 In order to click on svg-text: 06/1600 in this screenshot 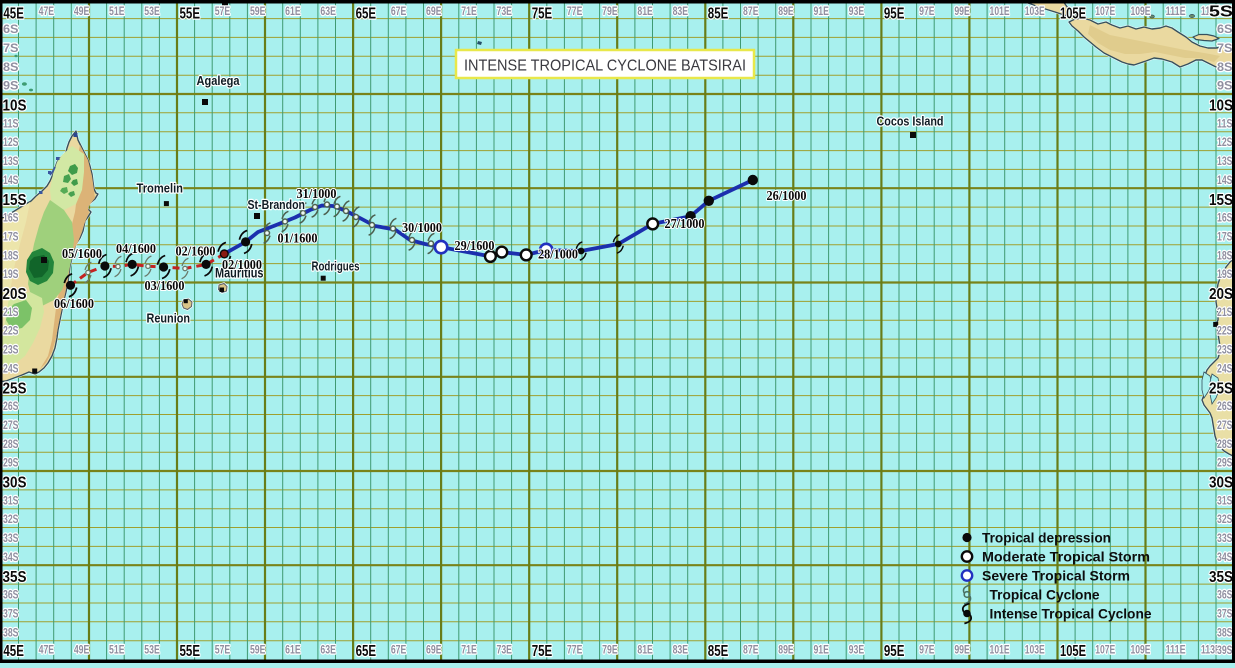, I will do `click(74, 303)`.